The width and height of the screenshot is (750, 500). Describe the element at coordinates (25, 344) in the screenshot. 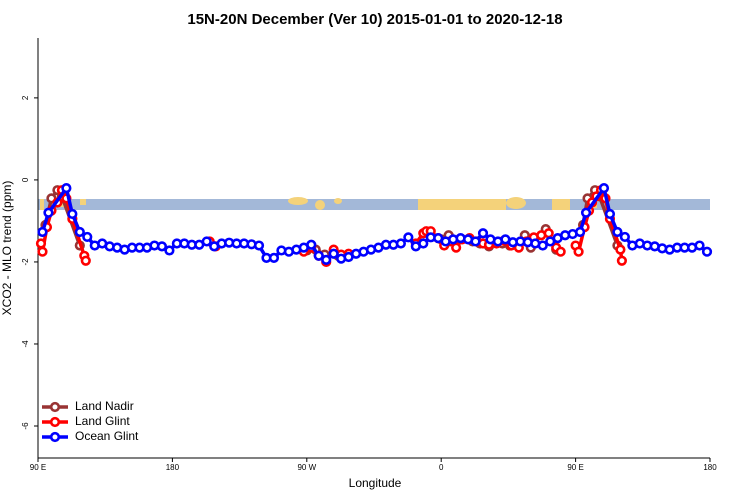

I see `y-tick-label: -4` at that location.